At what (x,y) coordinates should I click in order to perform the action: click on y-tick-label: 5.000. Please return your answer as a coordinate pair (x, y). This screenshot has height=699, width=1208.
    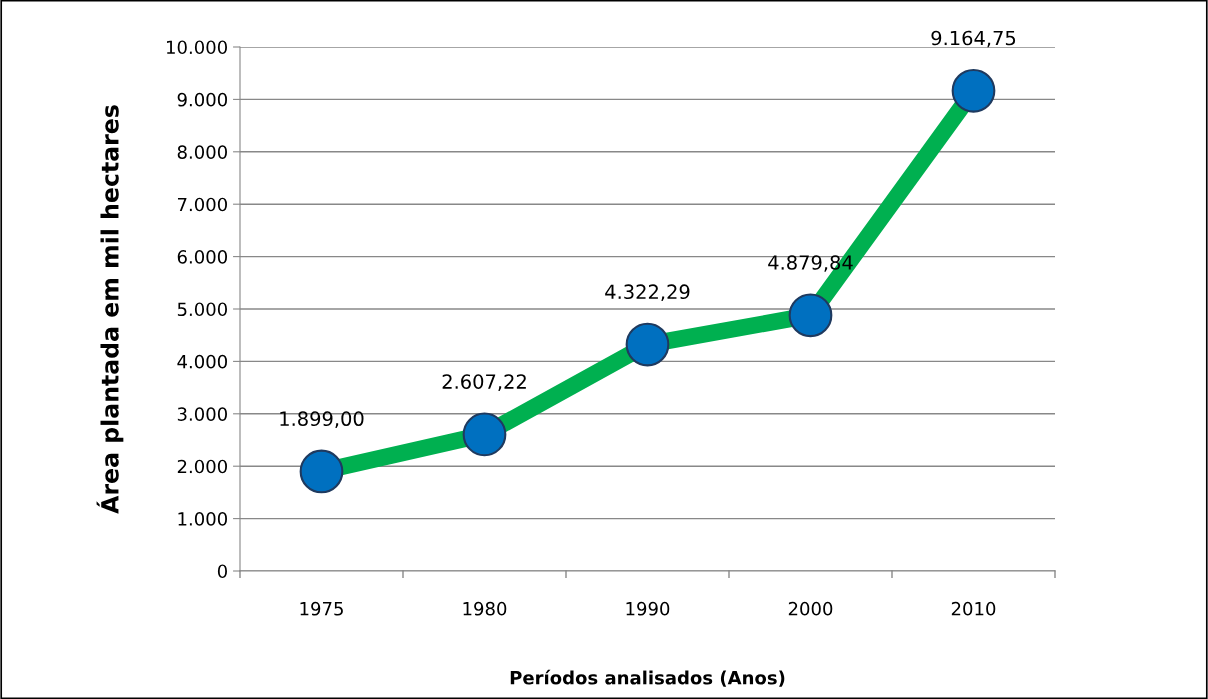
    Looking at the image, I should click on (202, 309).